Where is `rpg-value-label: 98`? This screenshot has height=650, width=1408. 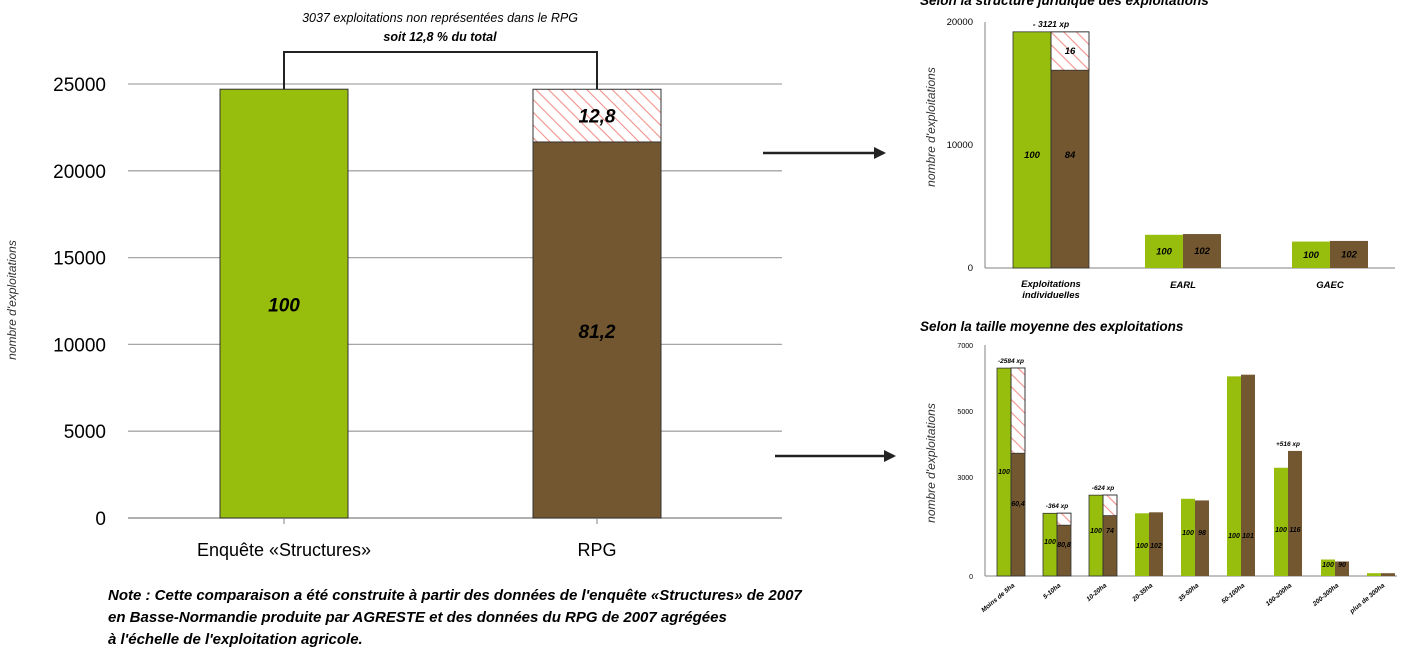 rpg-value-label: 98 is located at coordinates (1202, 533).